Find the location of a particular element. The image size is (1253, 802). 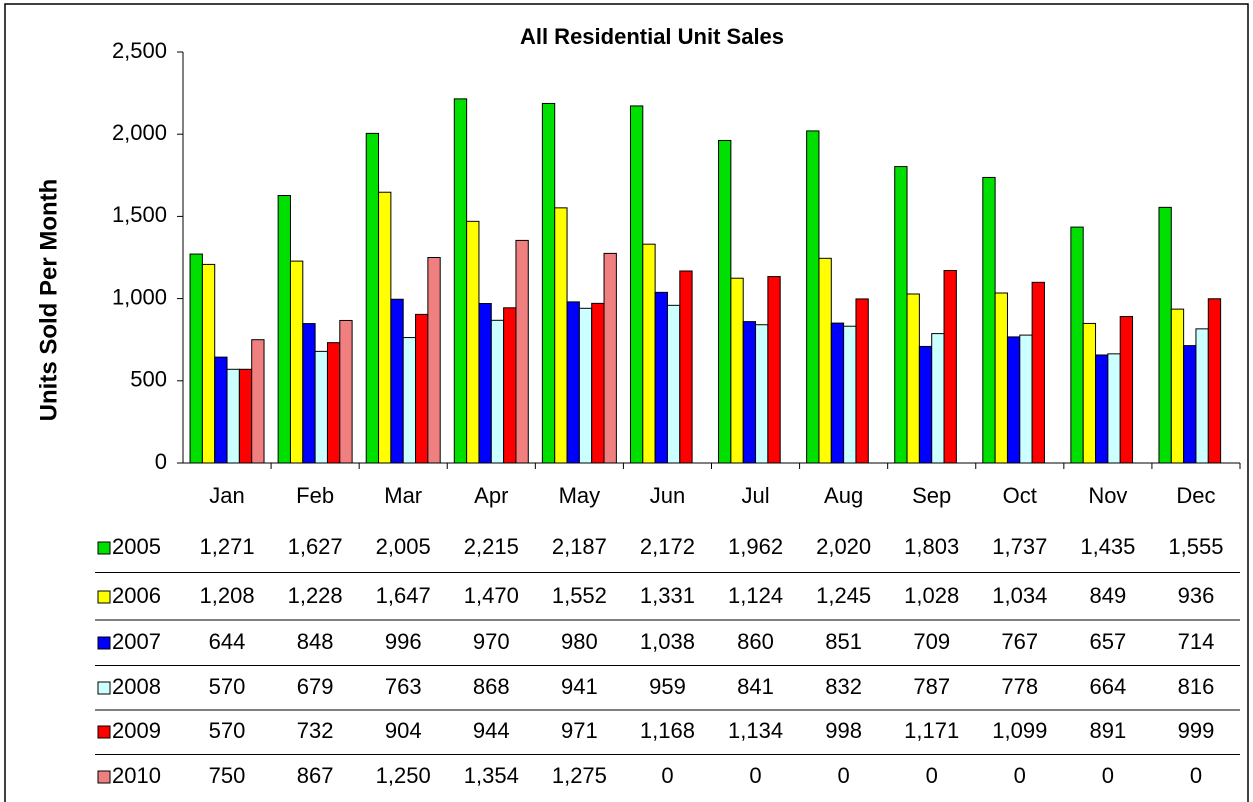

table-cell: 679 is located at coordinates (315, 686).